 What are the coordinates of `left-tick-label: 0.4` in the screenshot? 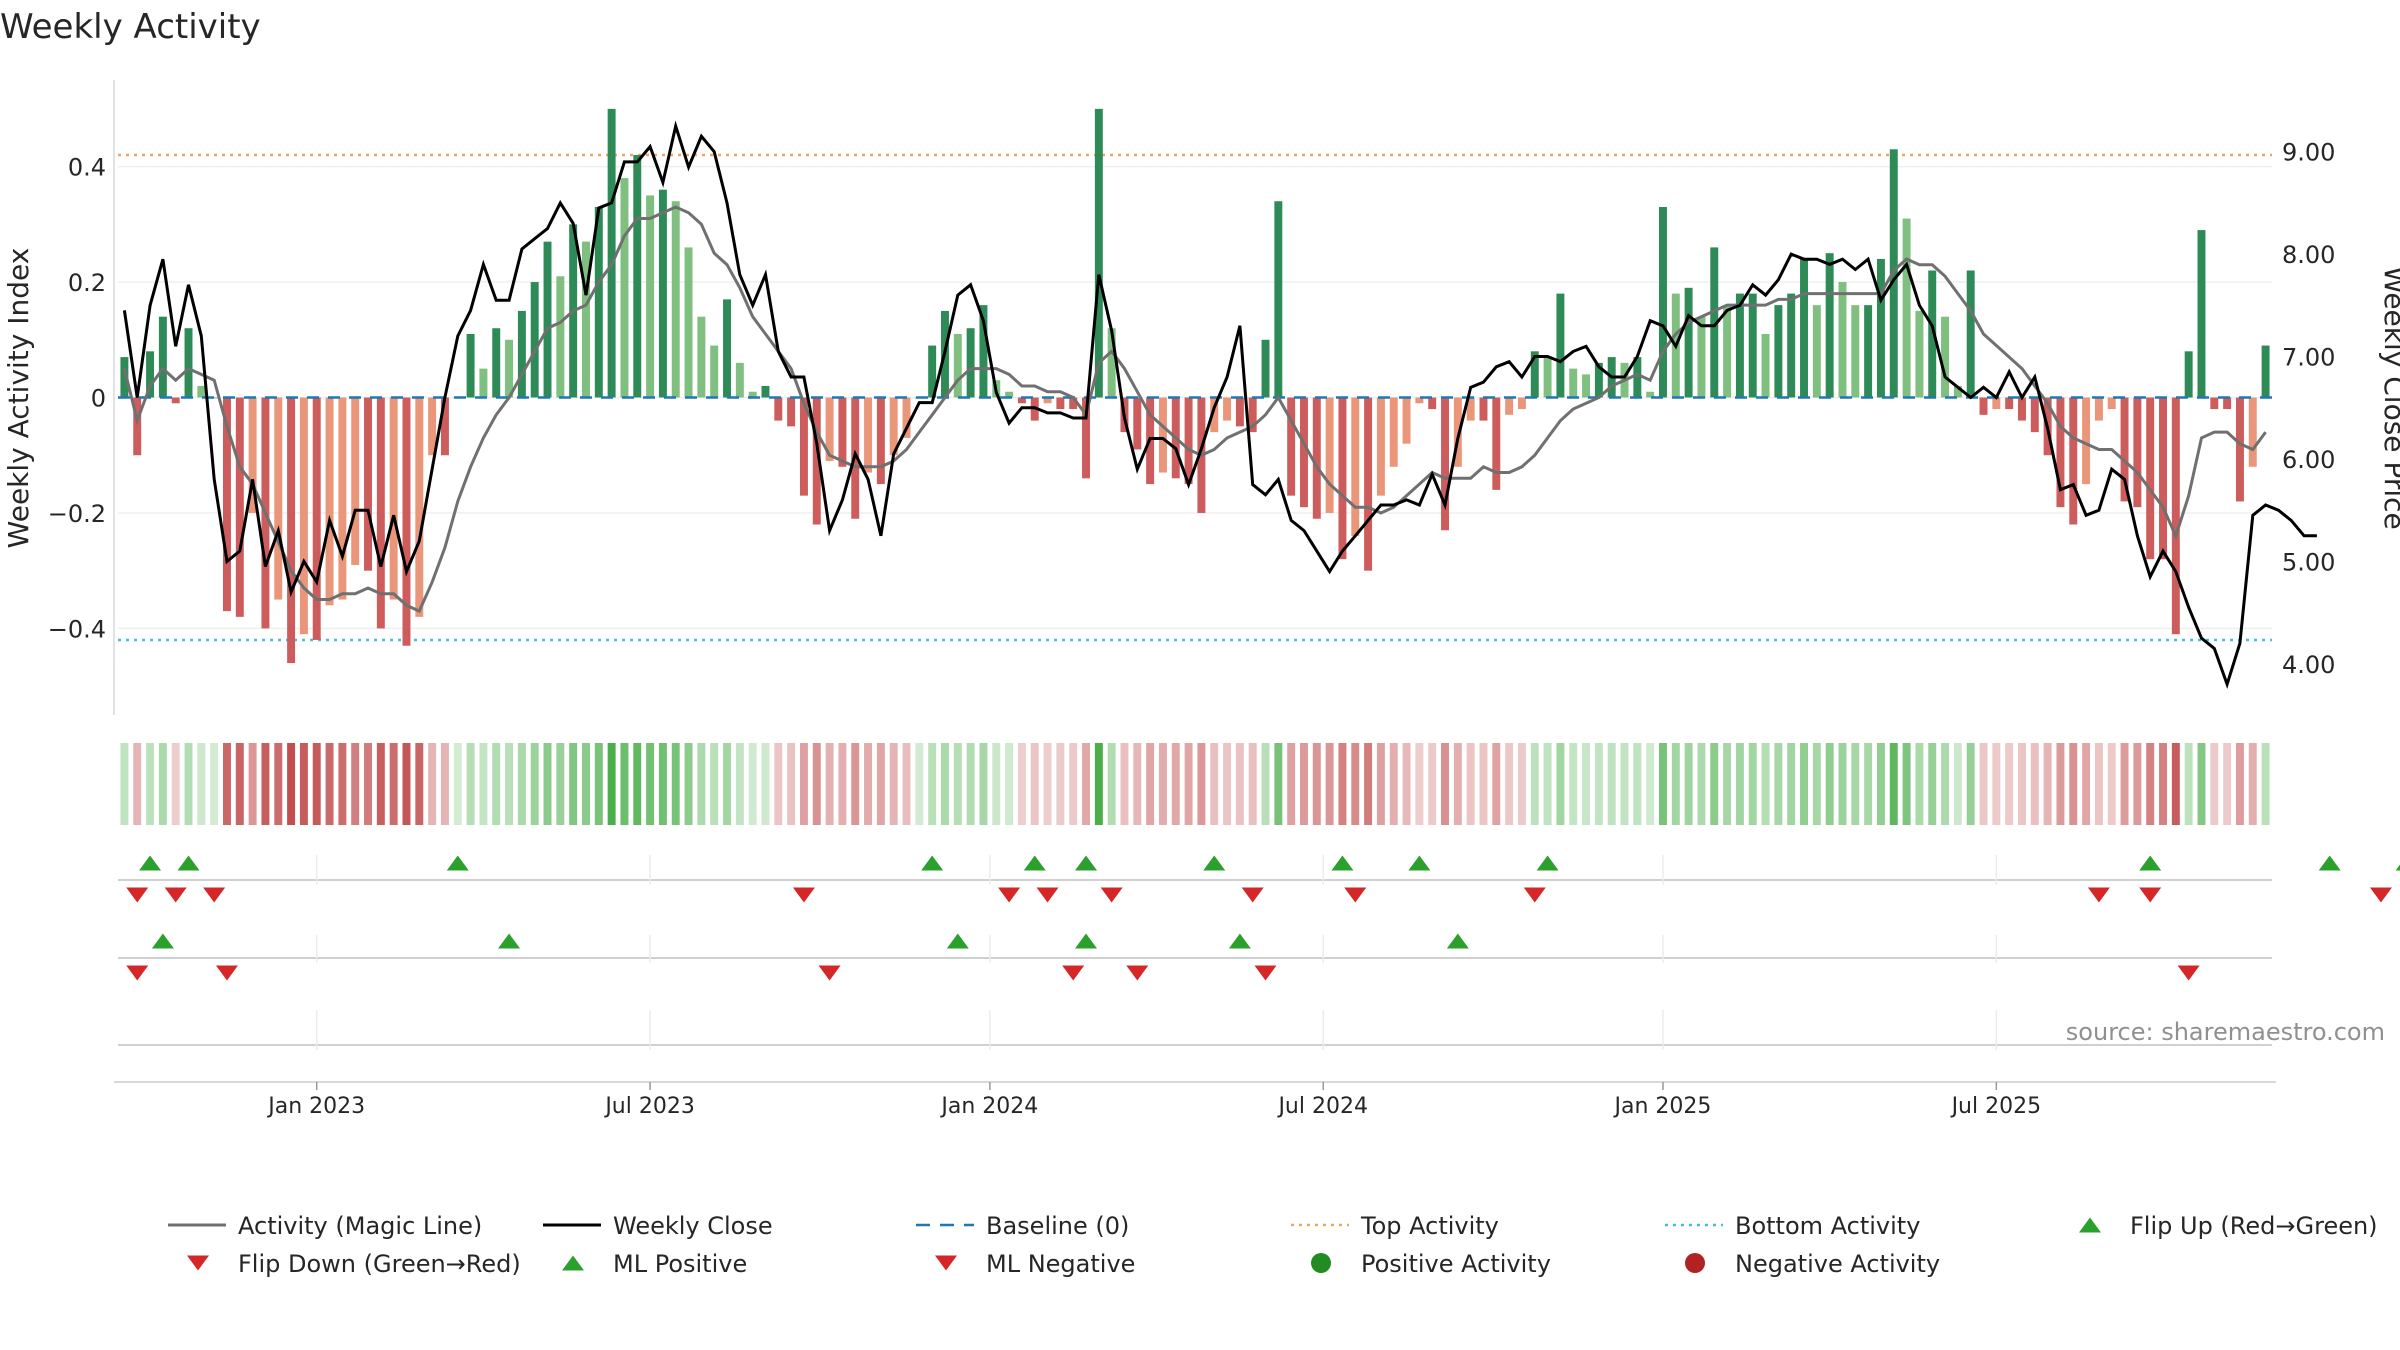 It's located at (87, 168).